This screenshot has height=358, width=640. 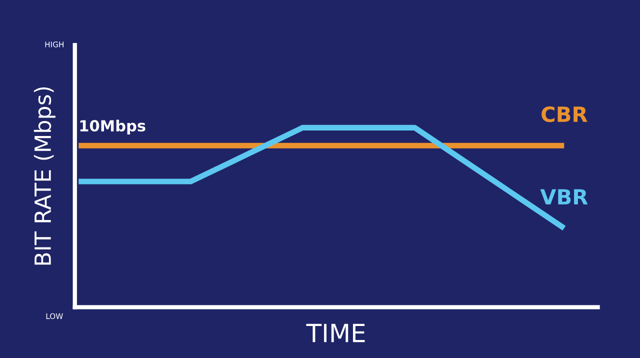 I want to click on annotation: 10Mbps, so click(x=113, y=127).